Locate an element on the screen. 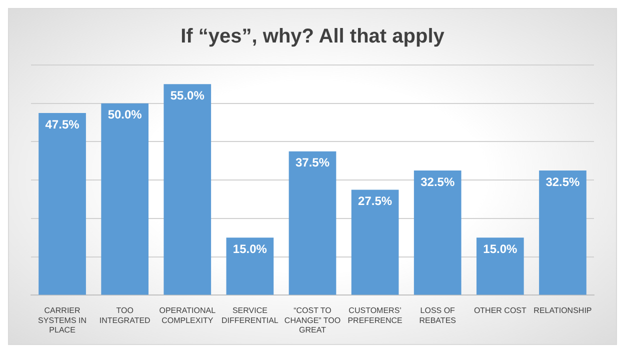  x-tick-label: OTHER COST is located at coordinates (500, 311).